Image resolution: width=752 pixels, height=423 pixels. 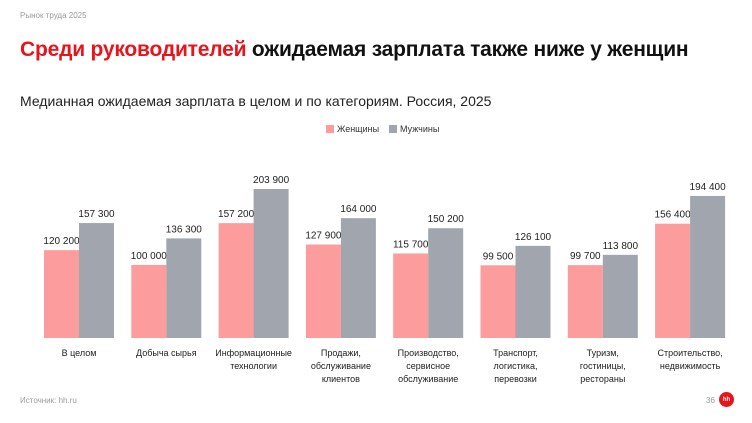 What do you see at coordinates (603, 366) in the screenshot?
I see `category-label-tourism: гостиницы,` at bounding box center [603, 366].